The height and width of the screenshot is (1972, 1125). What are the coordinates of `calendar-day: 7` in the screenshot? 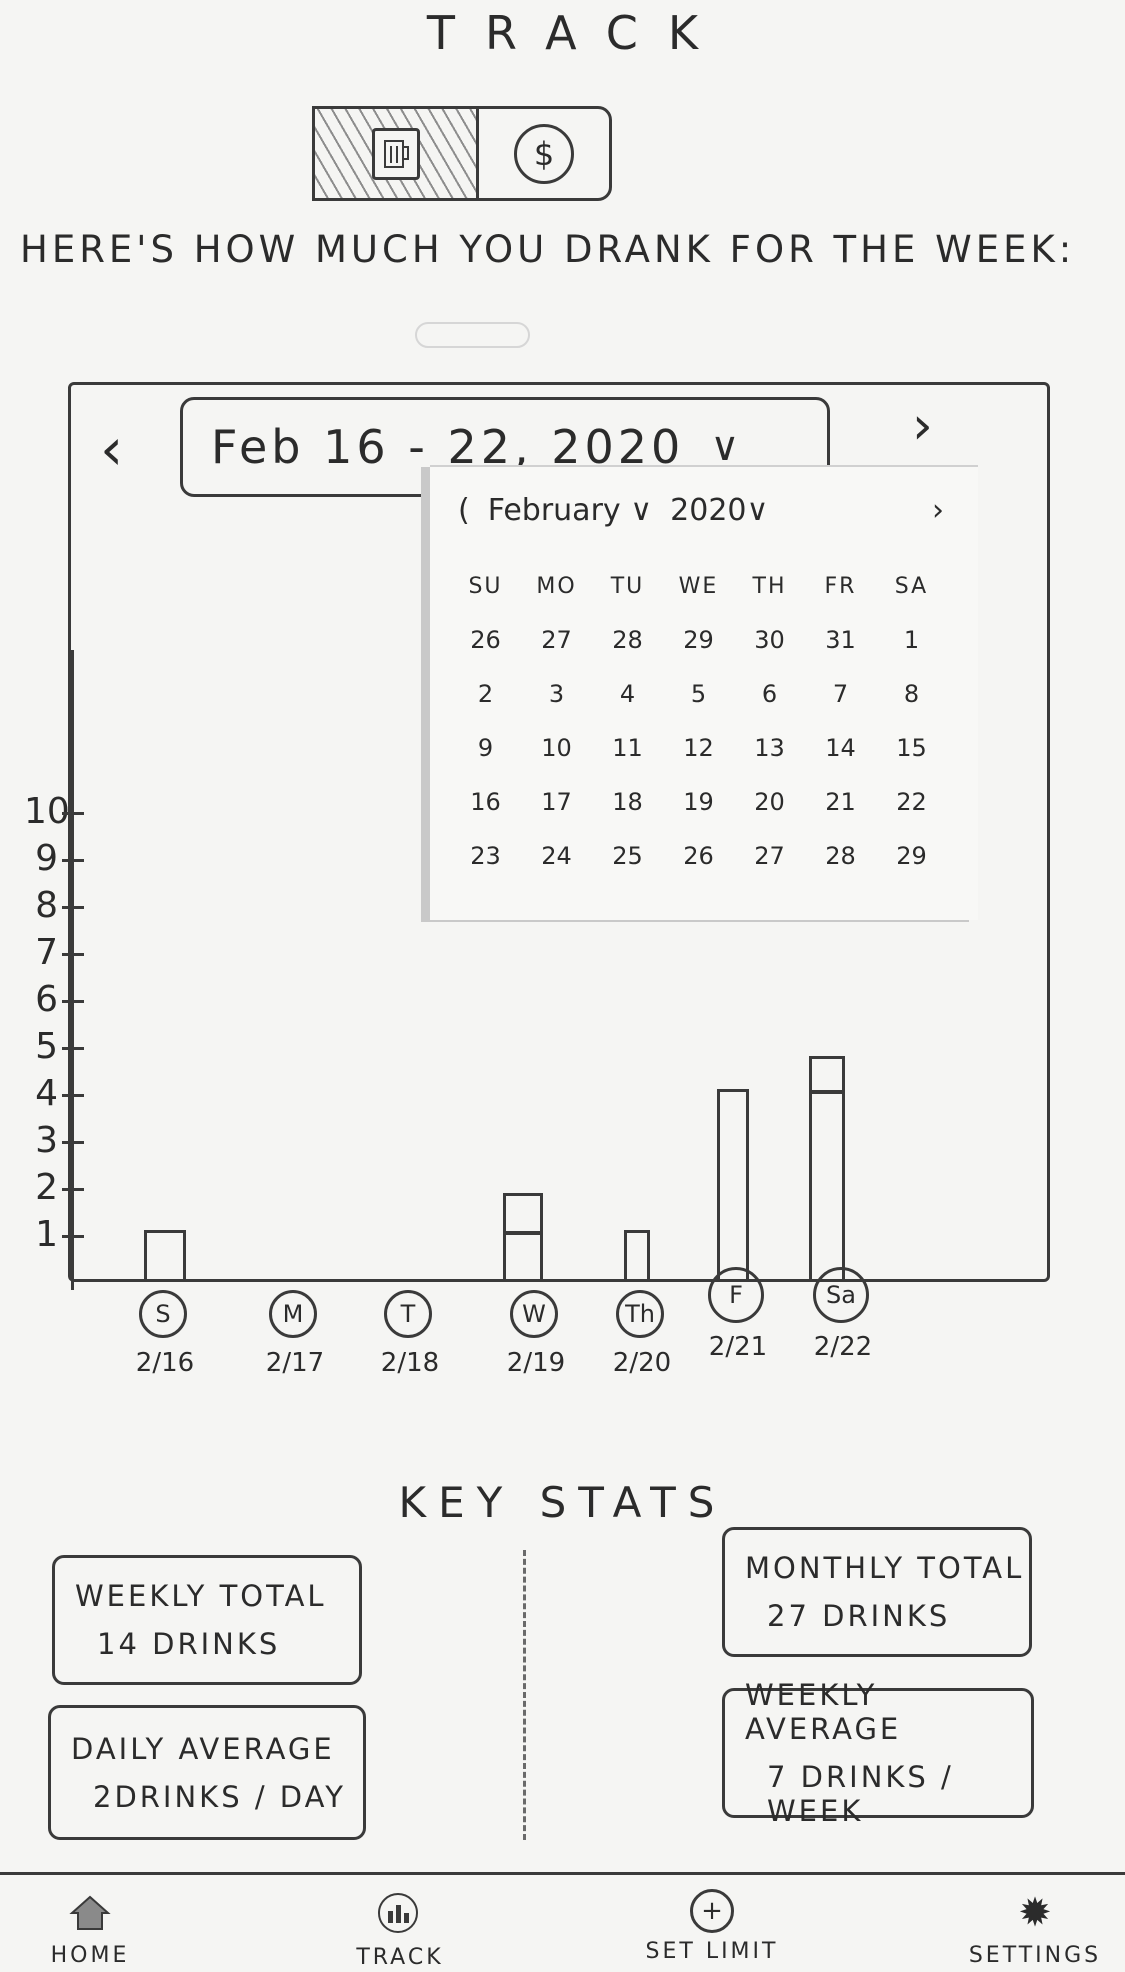 It's located at (840, 694).